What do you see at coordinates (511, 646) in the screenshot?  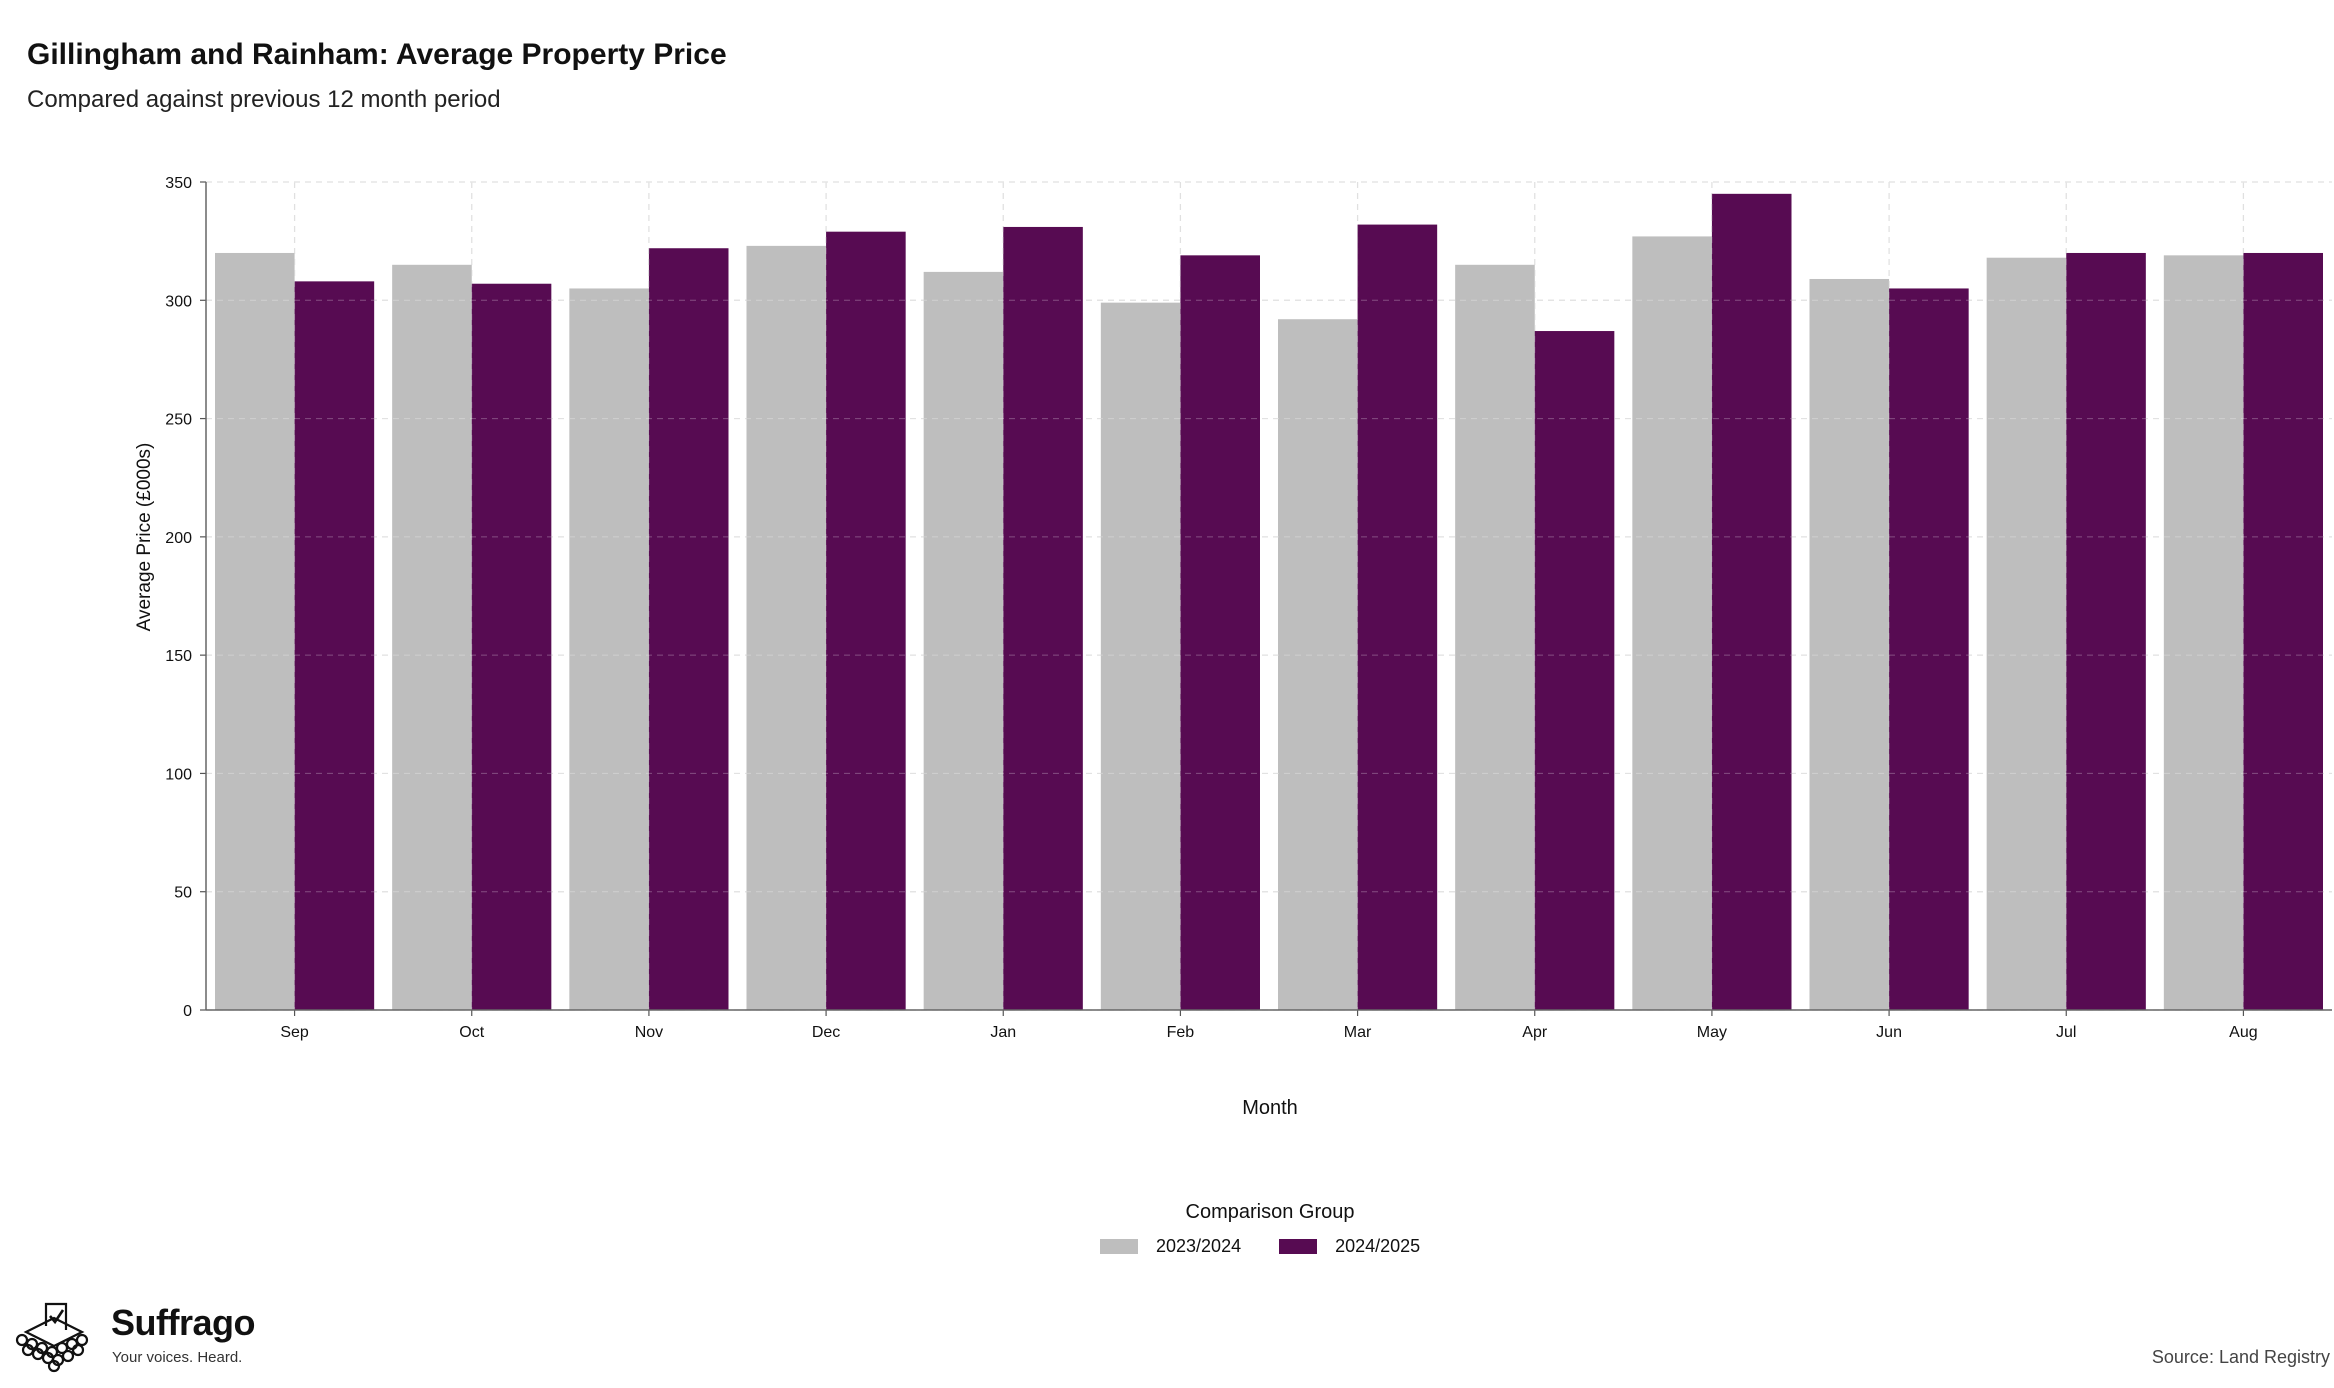 I see `bar-series-2-oct` at bounding box center [511, 646].